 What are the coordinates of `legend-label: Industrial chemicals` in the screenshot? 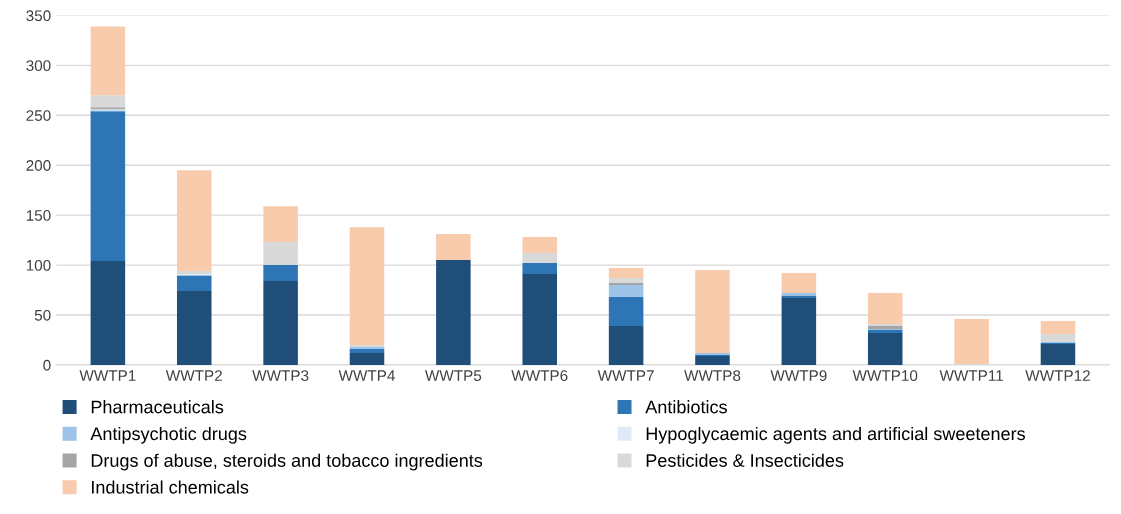 It's located at (170, 487).